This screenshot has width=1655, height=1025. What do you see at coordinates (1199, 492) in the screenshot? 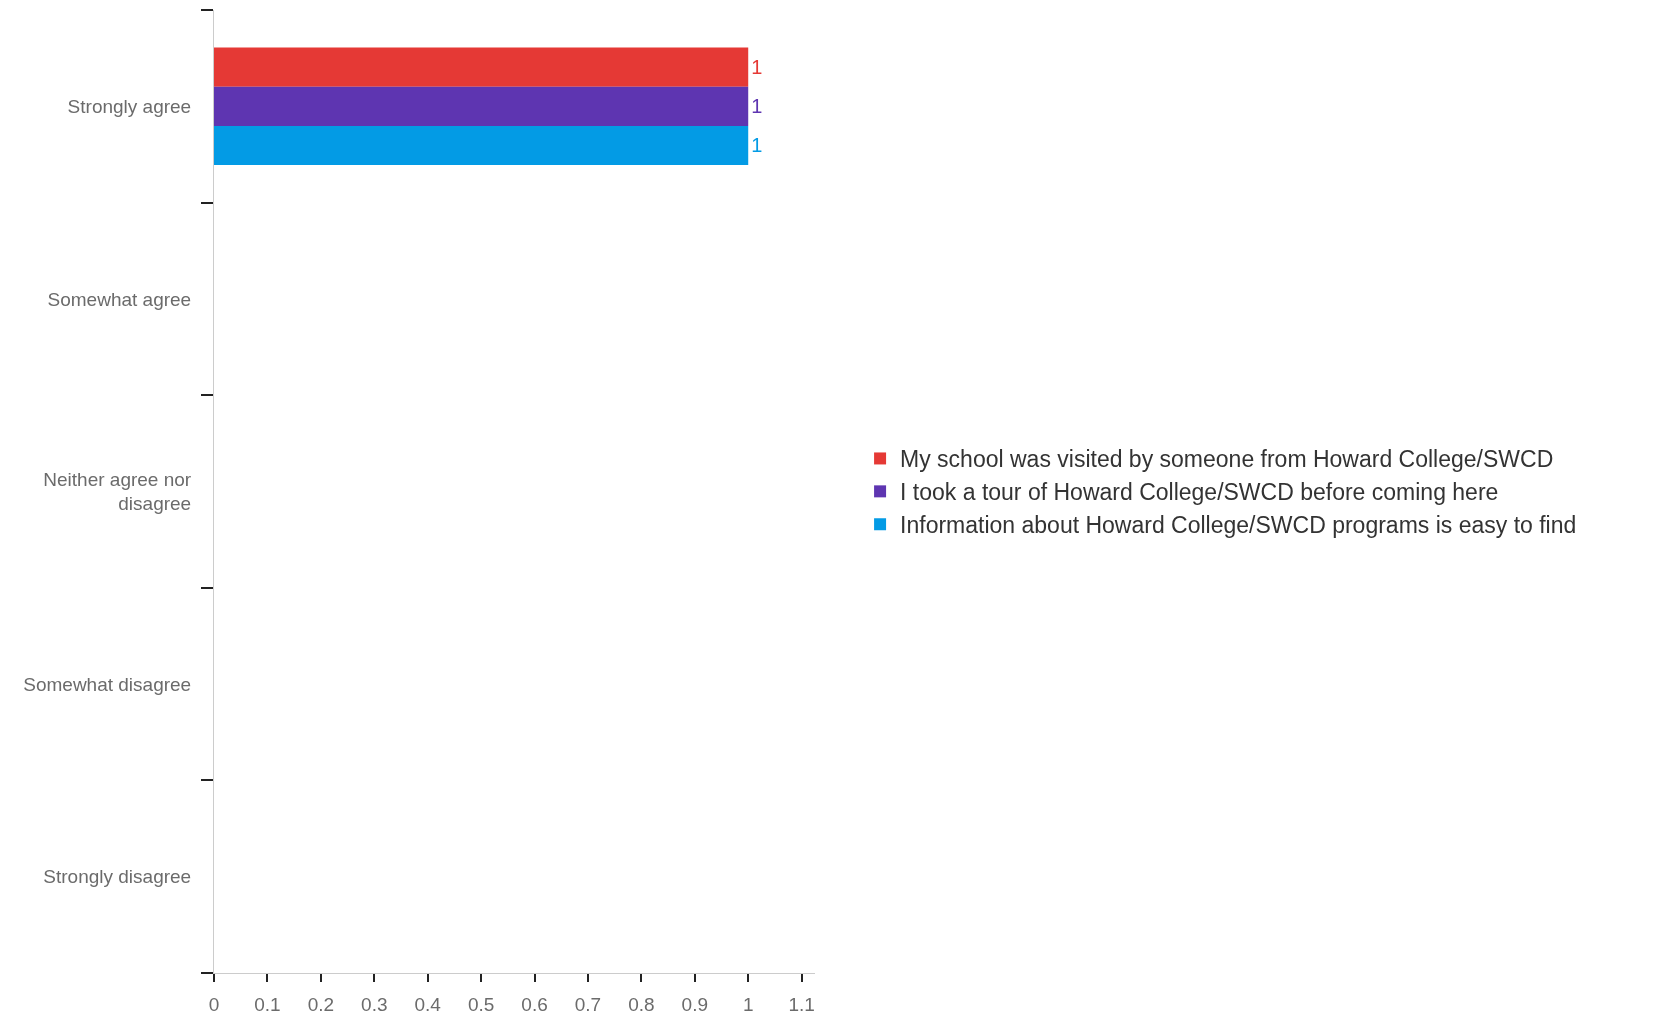
I see `legend-label: I took a tour of Howard College/SWCD before coming here` at bounding box center [1199, 492].